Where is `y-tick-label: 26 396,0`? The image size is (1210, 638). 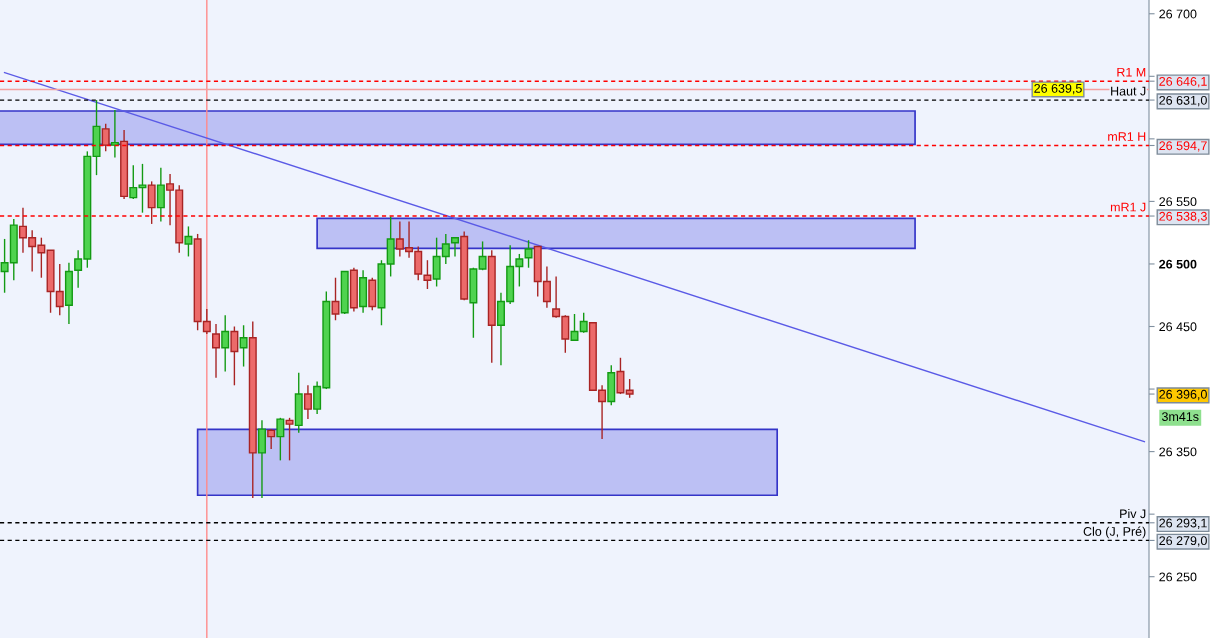
y-tick-label: 26 396,0 is located at coordinates (1183, 395).